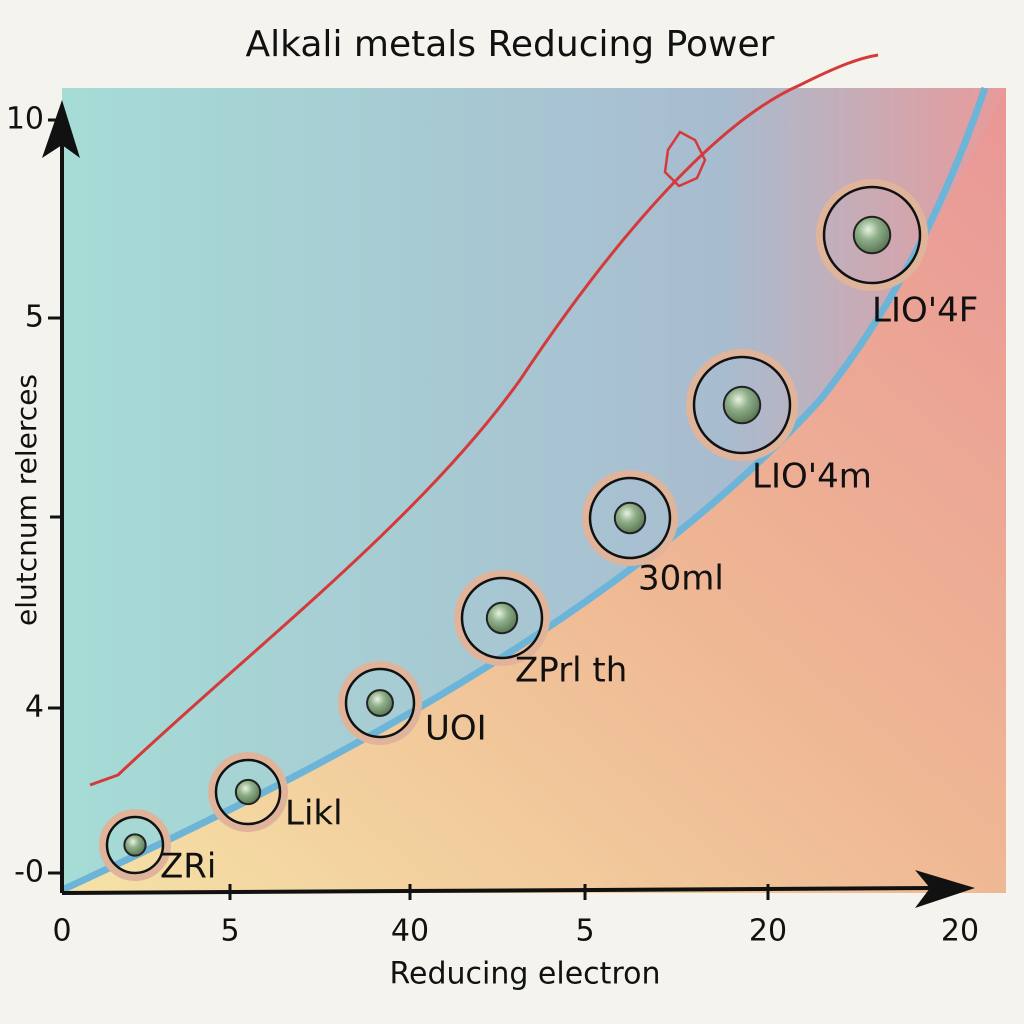 Image resolution: width=1024 pixels, height=1024 pixels. I want to click on x-axis-label: Reducing electron, so click(525, 974).